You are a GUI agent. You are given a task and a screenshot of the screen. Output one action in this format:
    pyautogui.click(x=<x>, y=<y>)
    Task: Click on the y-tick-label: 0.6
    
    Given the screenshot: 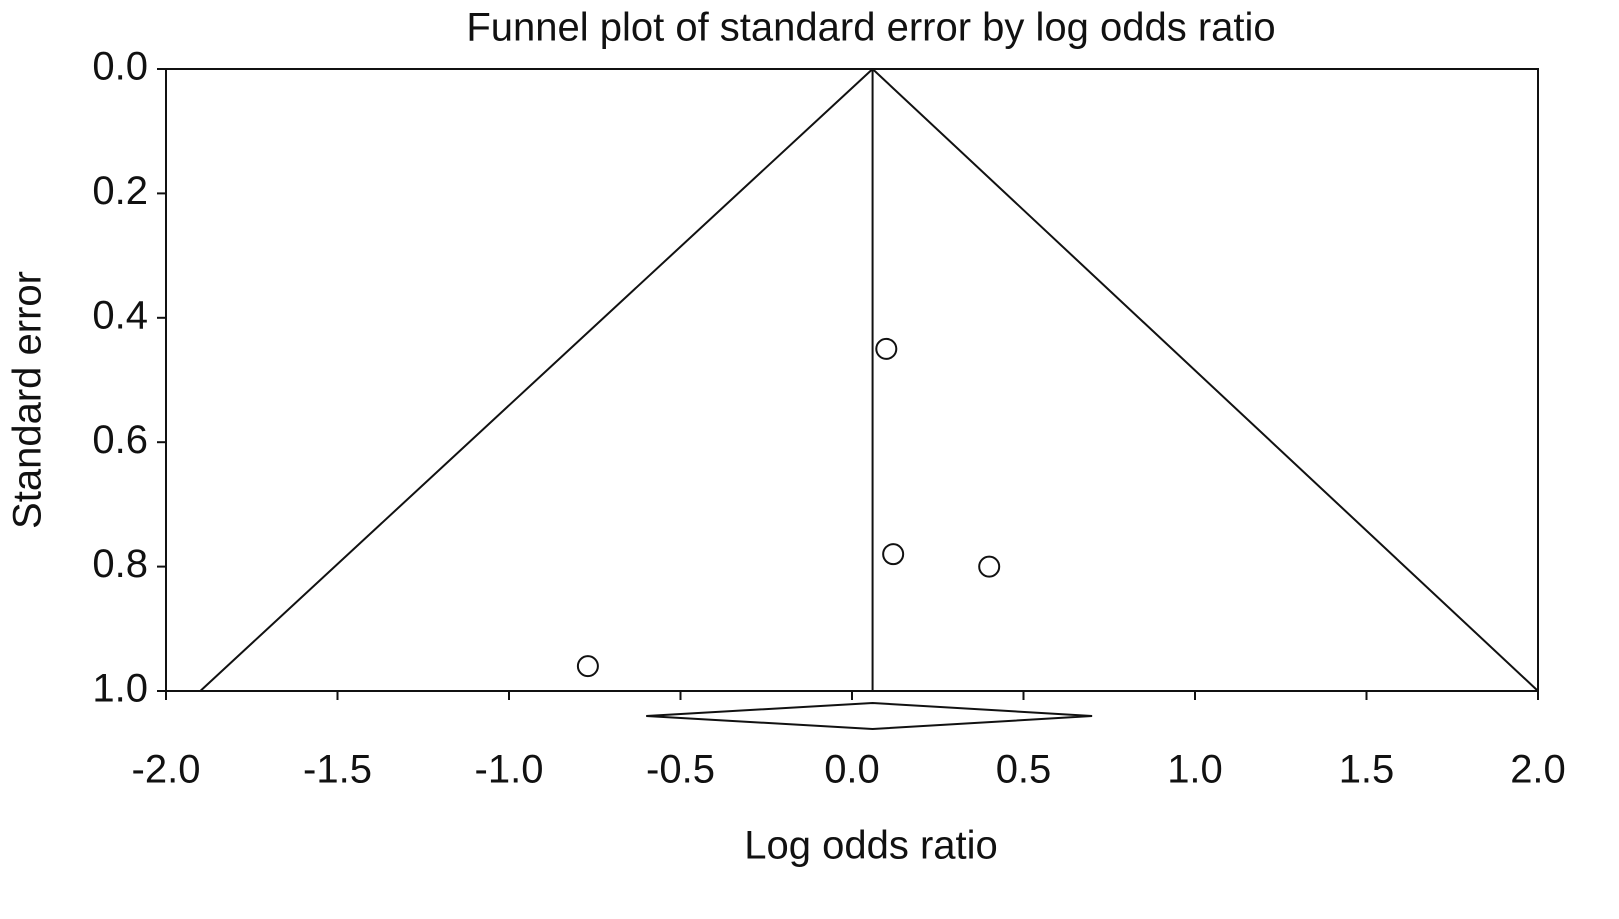 What is the action you would take?
    pyautogui.click(x=120, y=440)
    